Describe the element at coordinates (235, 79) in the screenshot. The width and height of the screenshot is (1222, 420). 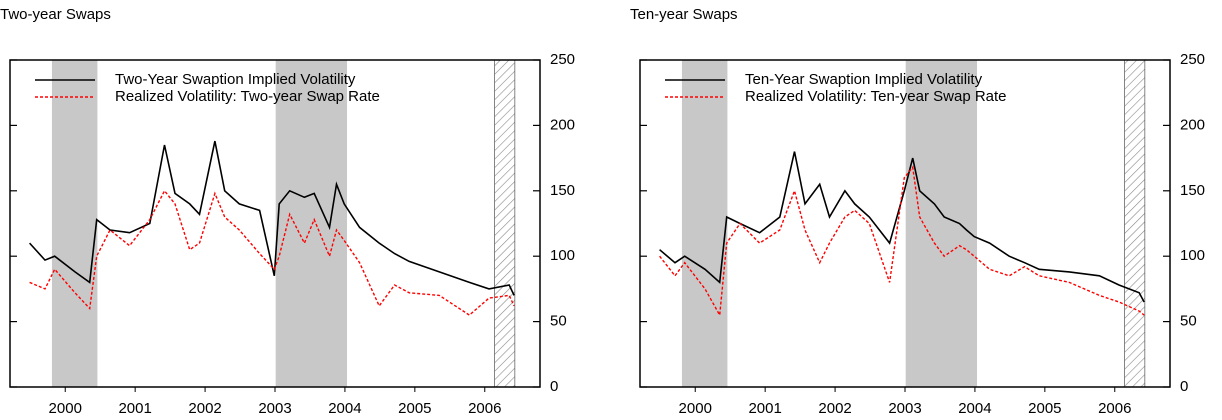
I see `legend-label: Two-Year Swaption Implied Volatility` at that location.